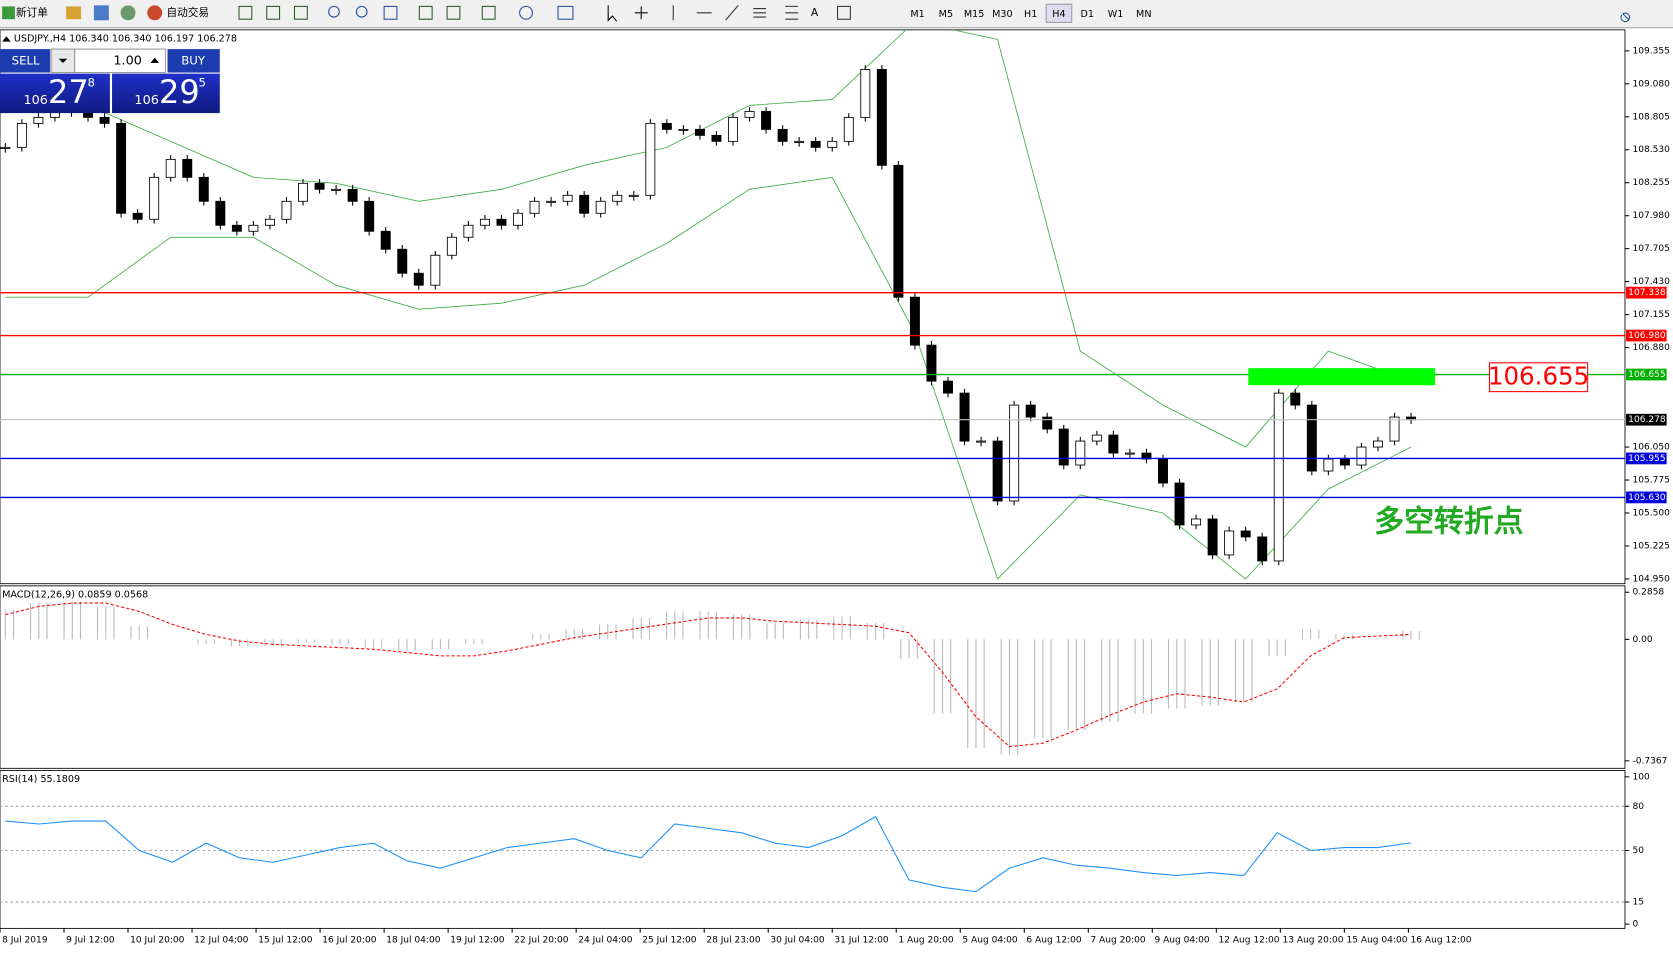  I want to click on icon-new-order, so click(8, 13).